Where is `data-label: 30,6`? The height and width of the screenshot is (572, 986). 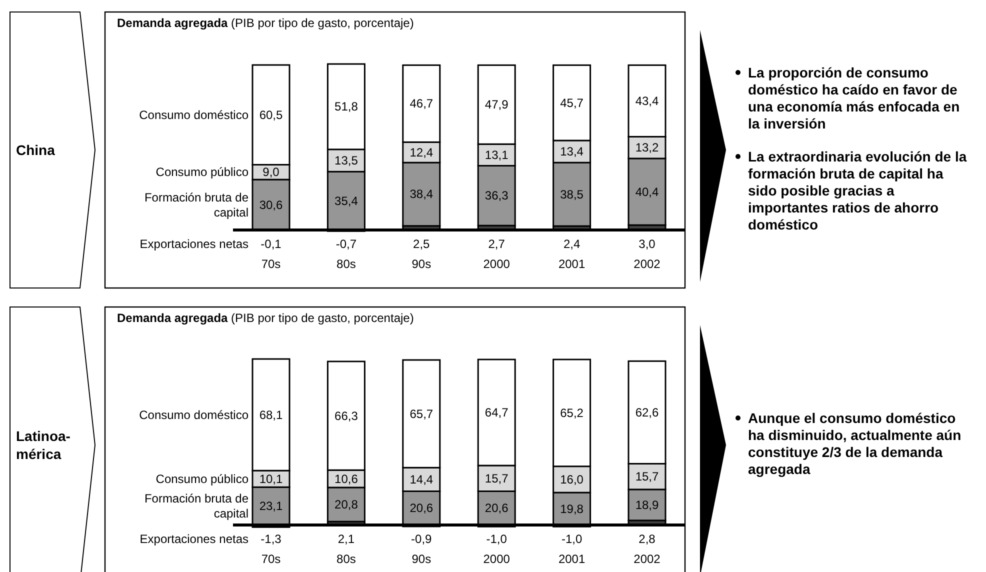
data-label: 30,6 is located at coordinates (271, 205).